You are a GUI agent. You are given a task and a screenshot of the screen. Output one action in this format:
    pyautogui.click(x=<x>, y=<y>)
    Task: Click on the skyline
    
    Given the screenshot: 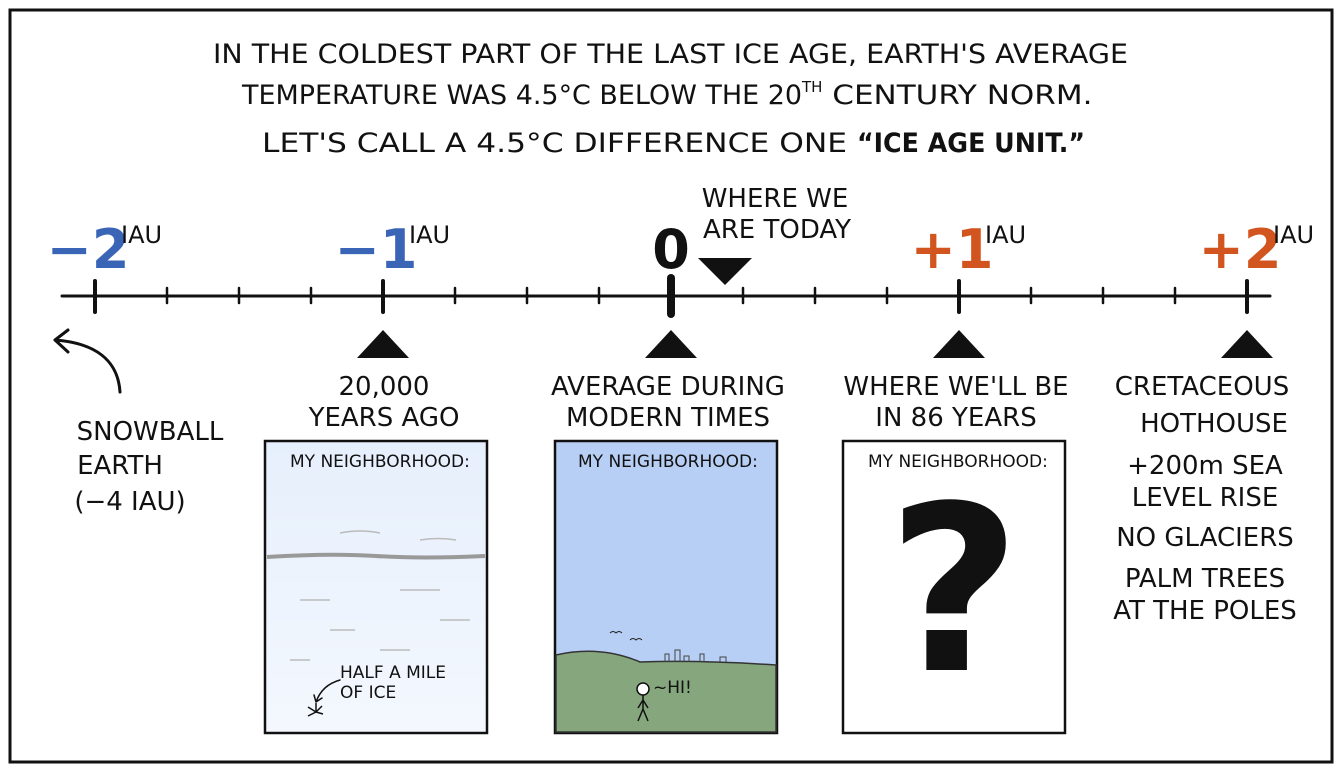 What is the action you would take?
    pyautogui.click(x=695, y=655)
    